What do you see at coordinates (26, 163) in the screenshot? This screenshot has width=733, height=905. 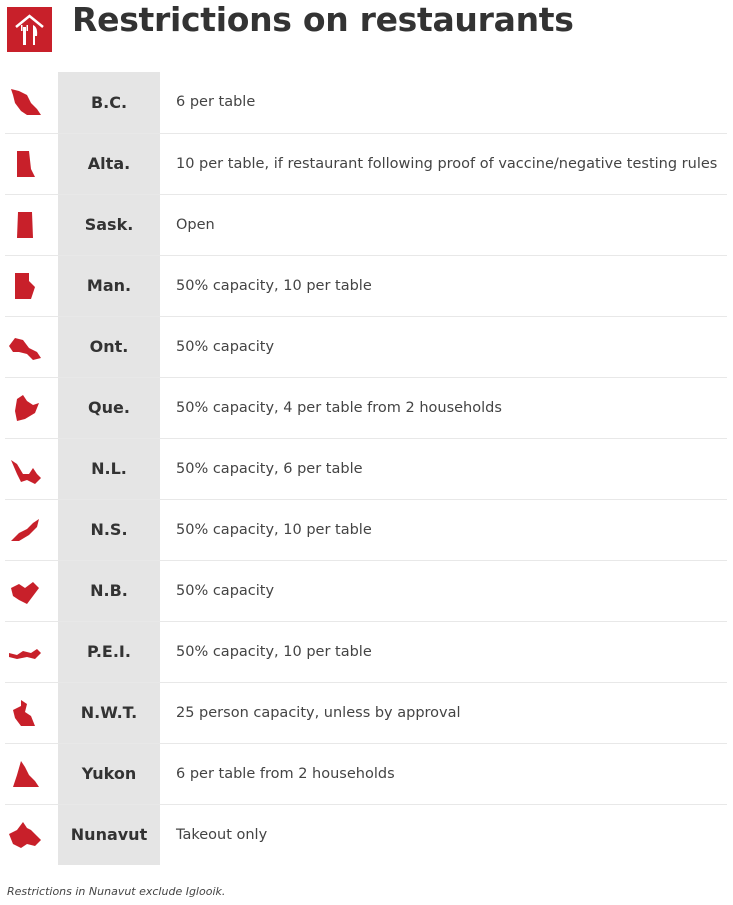 I see `alberta-map-icon` at bounding box center [26, 163].